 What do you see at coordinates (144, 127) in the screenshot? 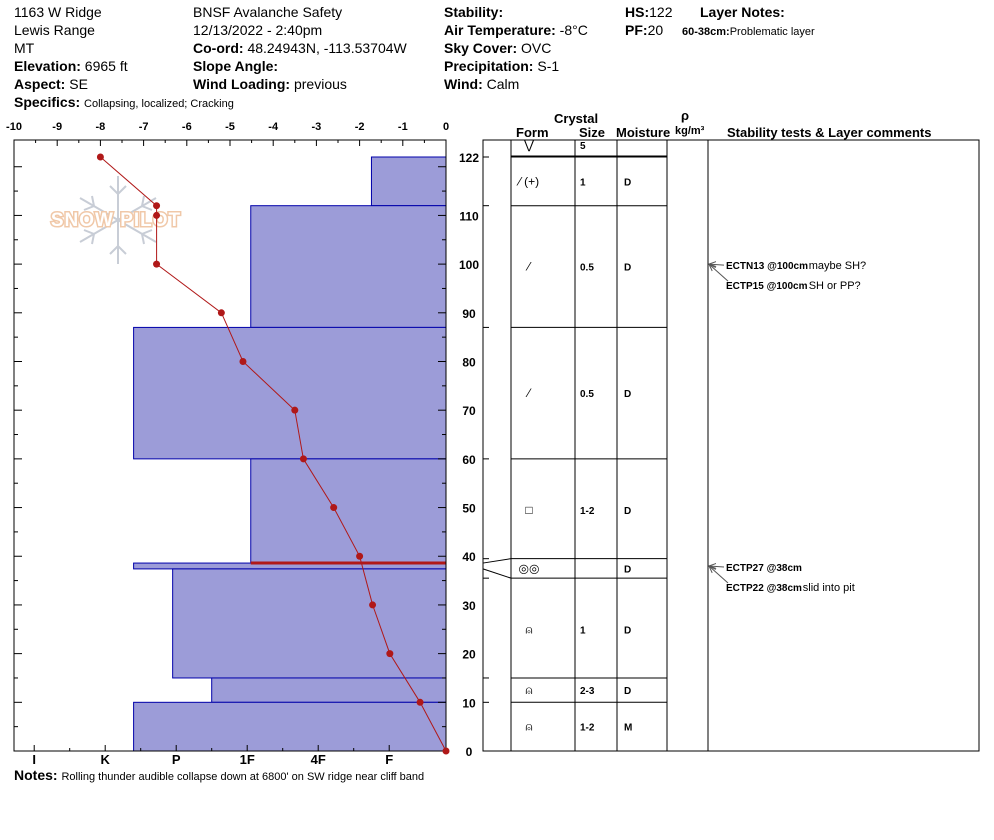
I see `temp-tick-label: -7` at bounding box center [144, 127].